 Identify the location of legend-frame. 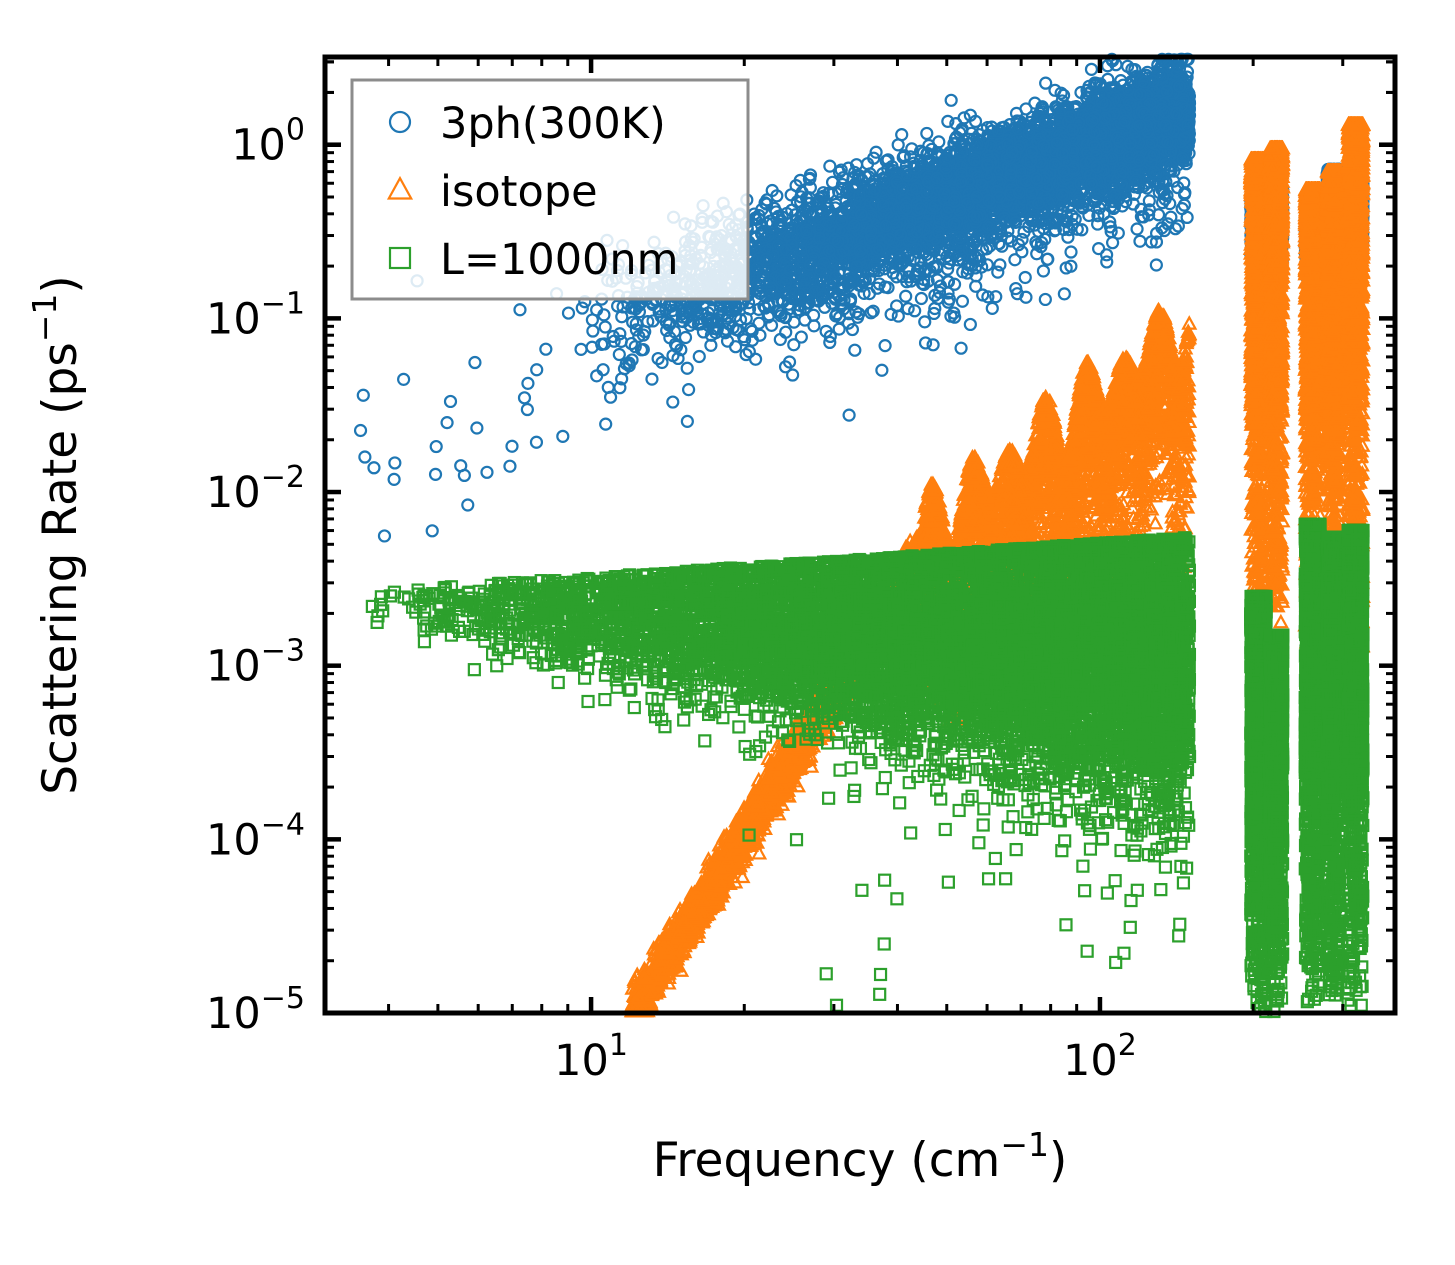
(550, 189).